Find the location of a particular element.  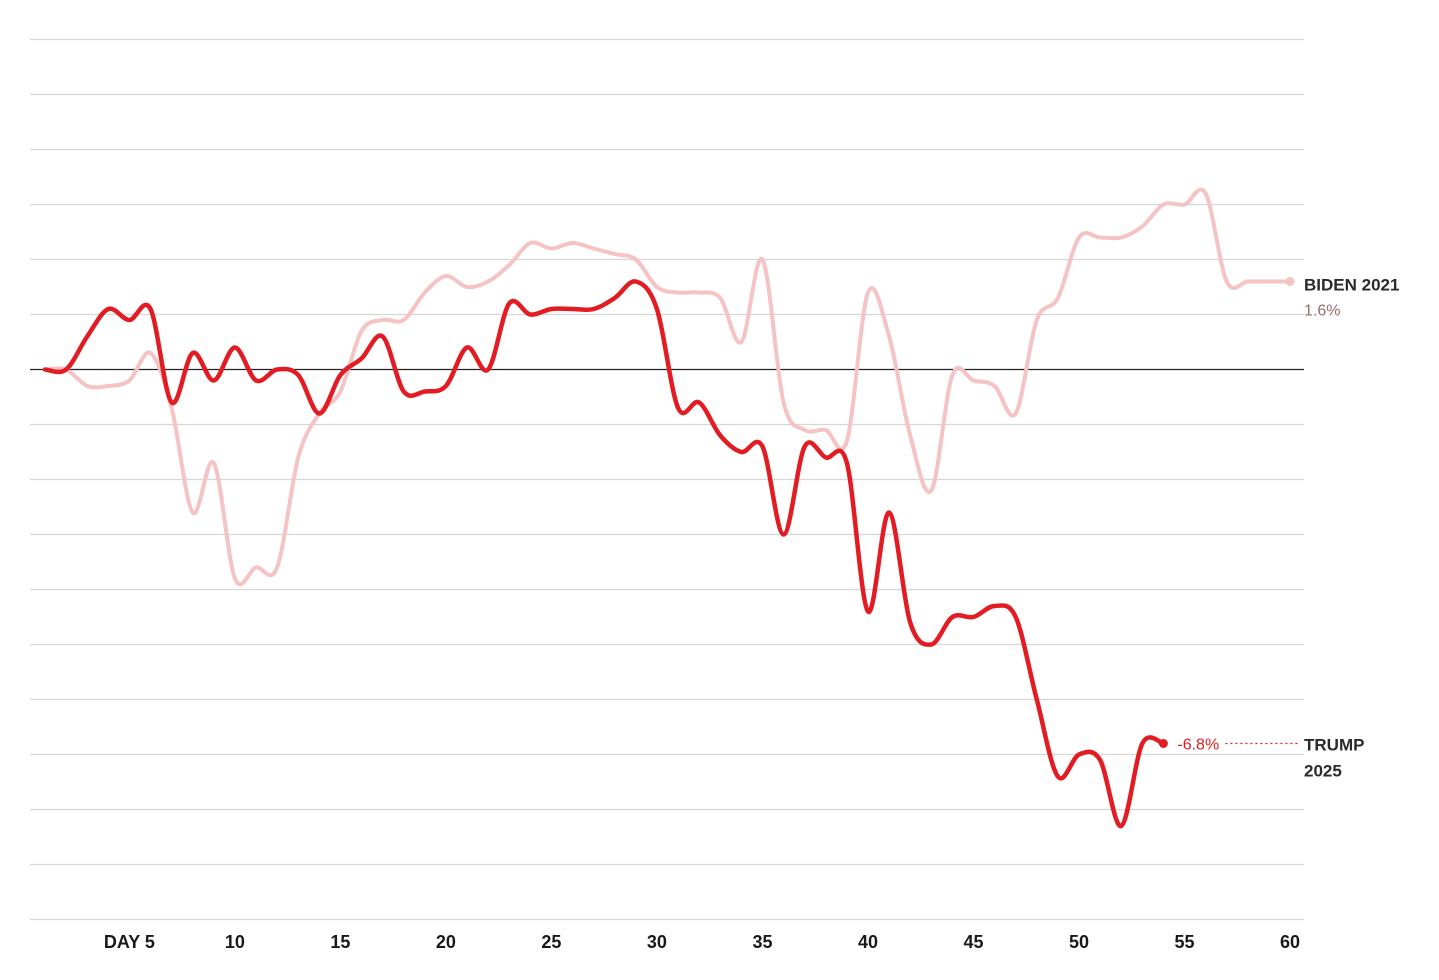

x-tick-label: 20 is located at coordinates (446, 942).